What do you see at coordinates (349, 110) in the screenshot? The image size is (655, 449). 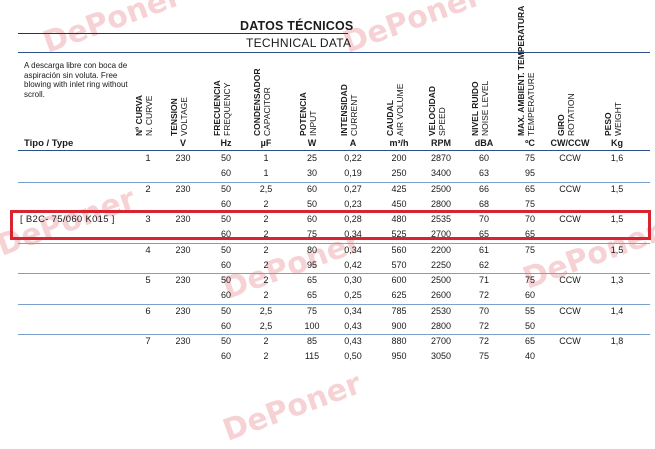 I see `column-header: INTENSIDAD CURRENT` at bounding box center [349, 110].